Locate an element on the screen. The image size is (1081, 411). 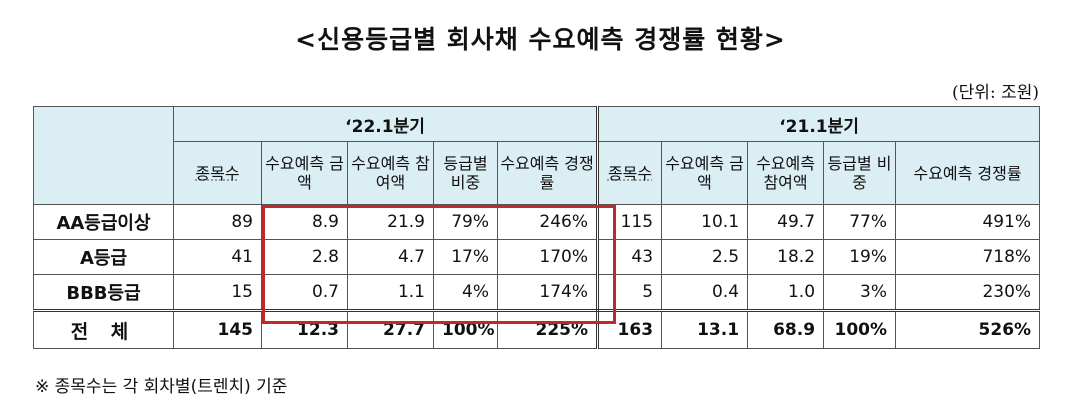
table-cell: 115 is located at coordinates (630, 222).